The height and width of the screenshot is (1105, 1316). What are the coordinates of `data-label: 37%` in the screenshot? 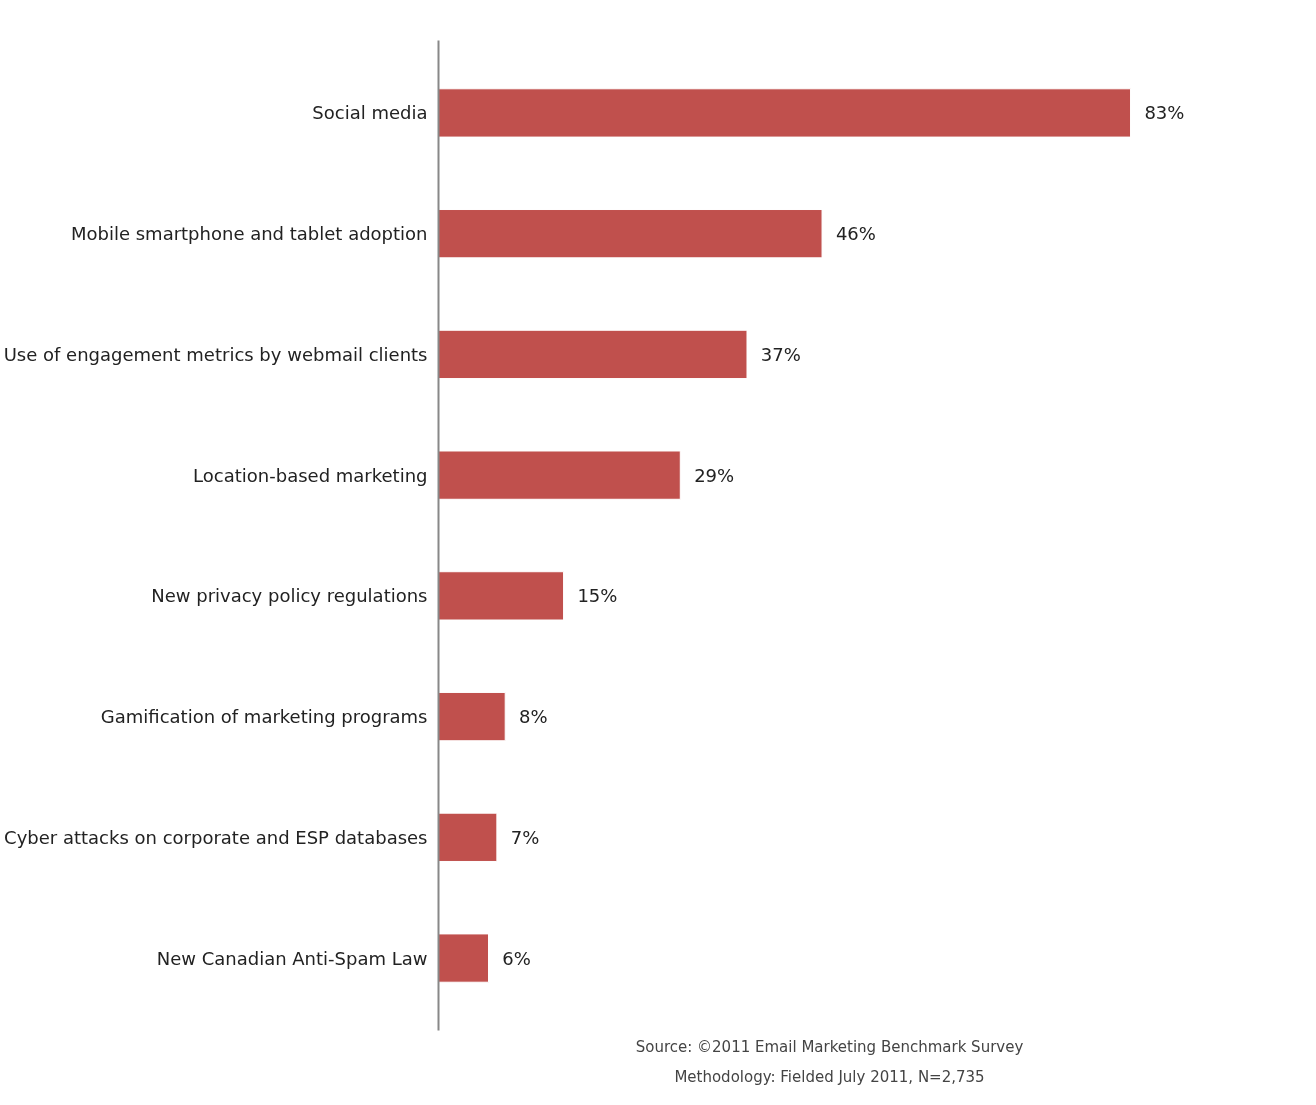 It's located at (780, 354).